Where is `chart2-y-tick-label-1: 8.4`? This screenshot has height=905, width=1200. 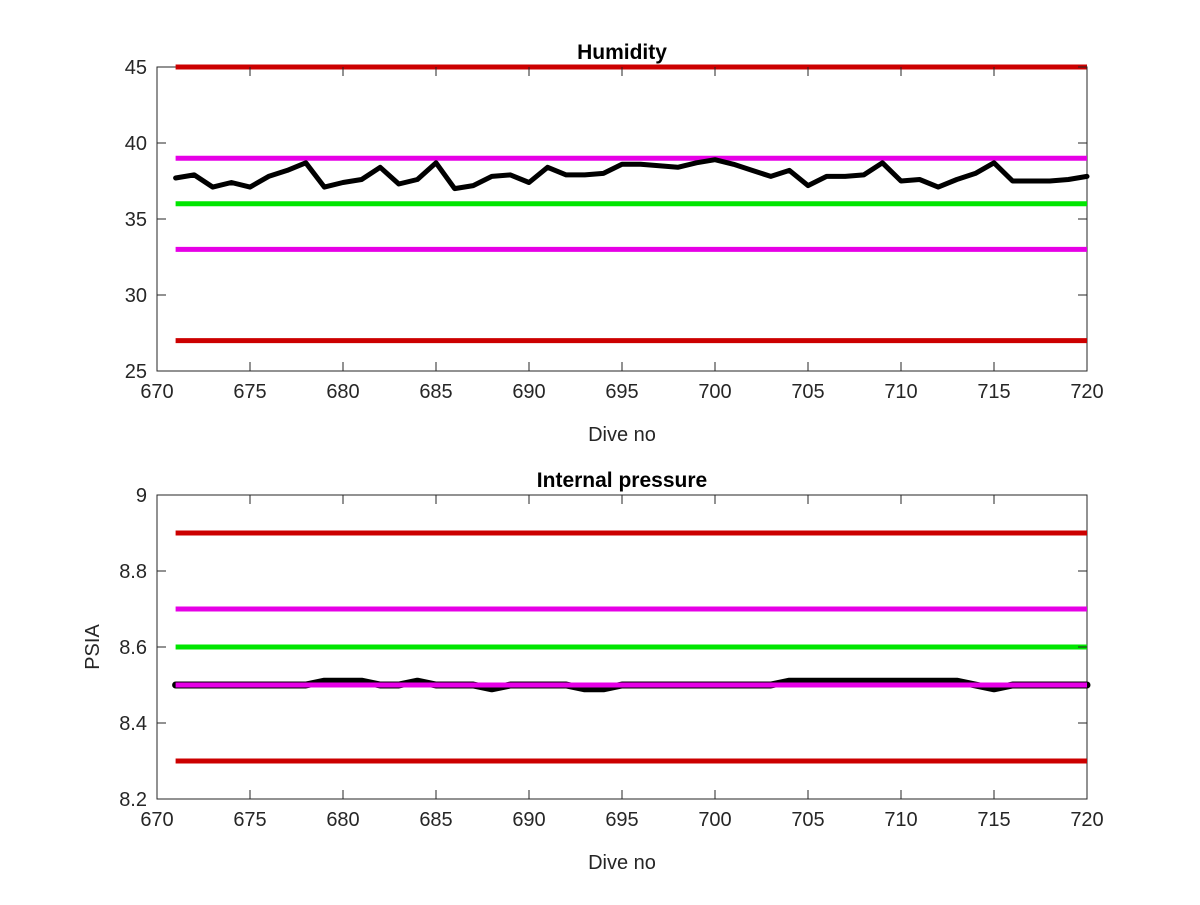 chart2-y-tick-label-1: 8.4 is located at coordinates (133, 724).